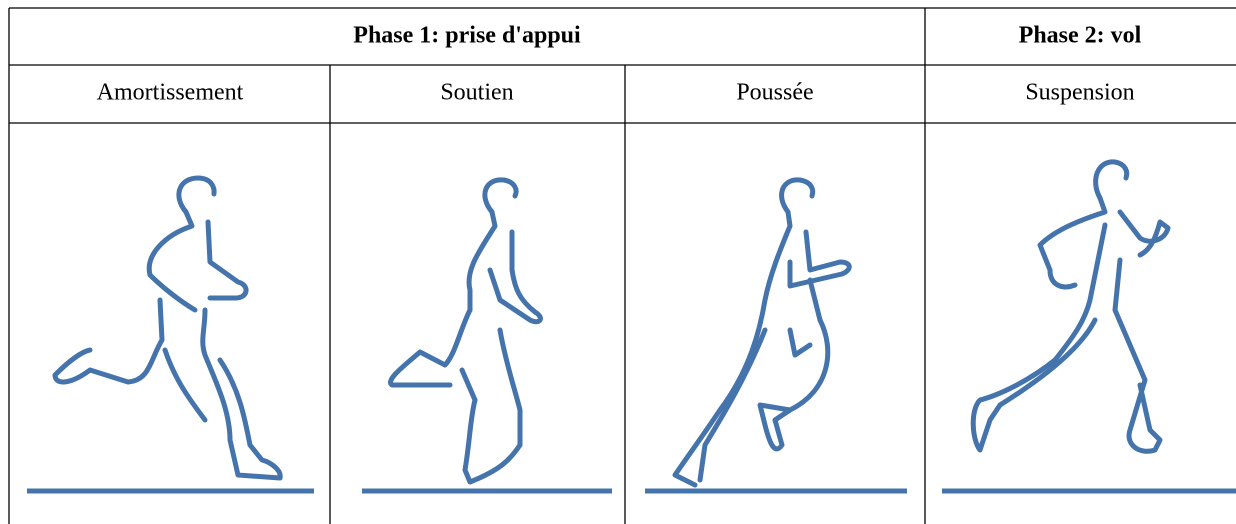 This screenshot has height=524, width=1236. I want to click on phase-2-header: Phase 2: vol, so click(1080, 36).